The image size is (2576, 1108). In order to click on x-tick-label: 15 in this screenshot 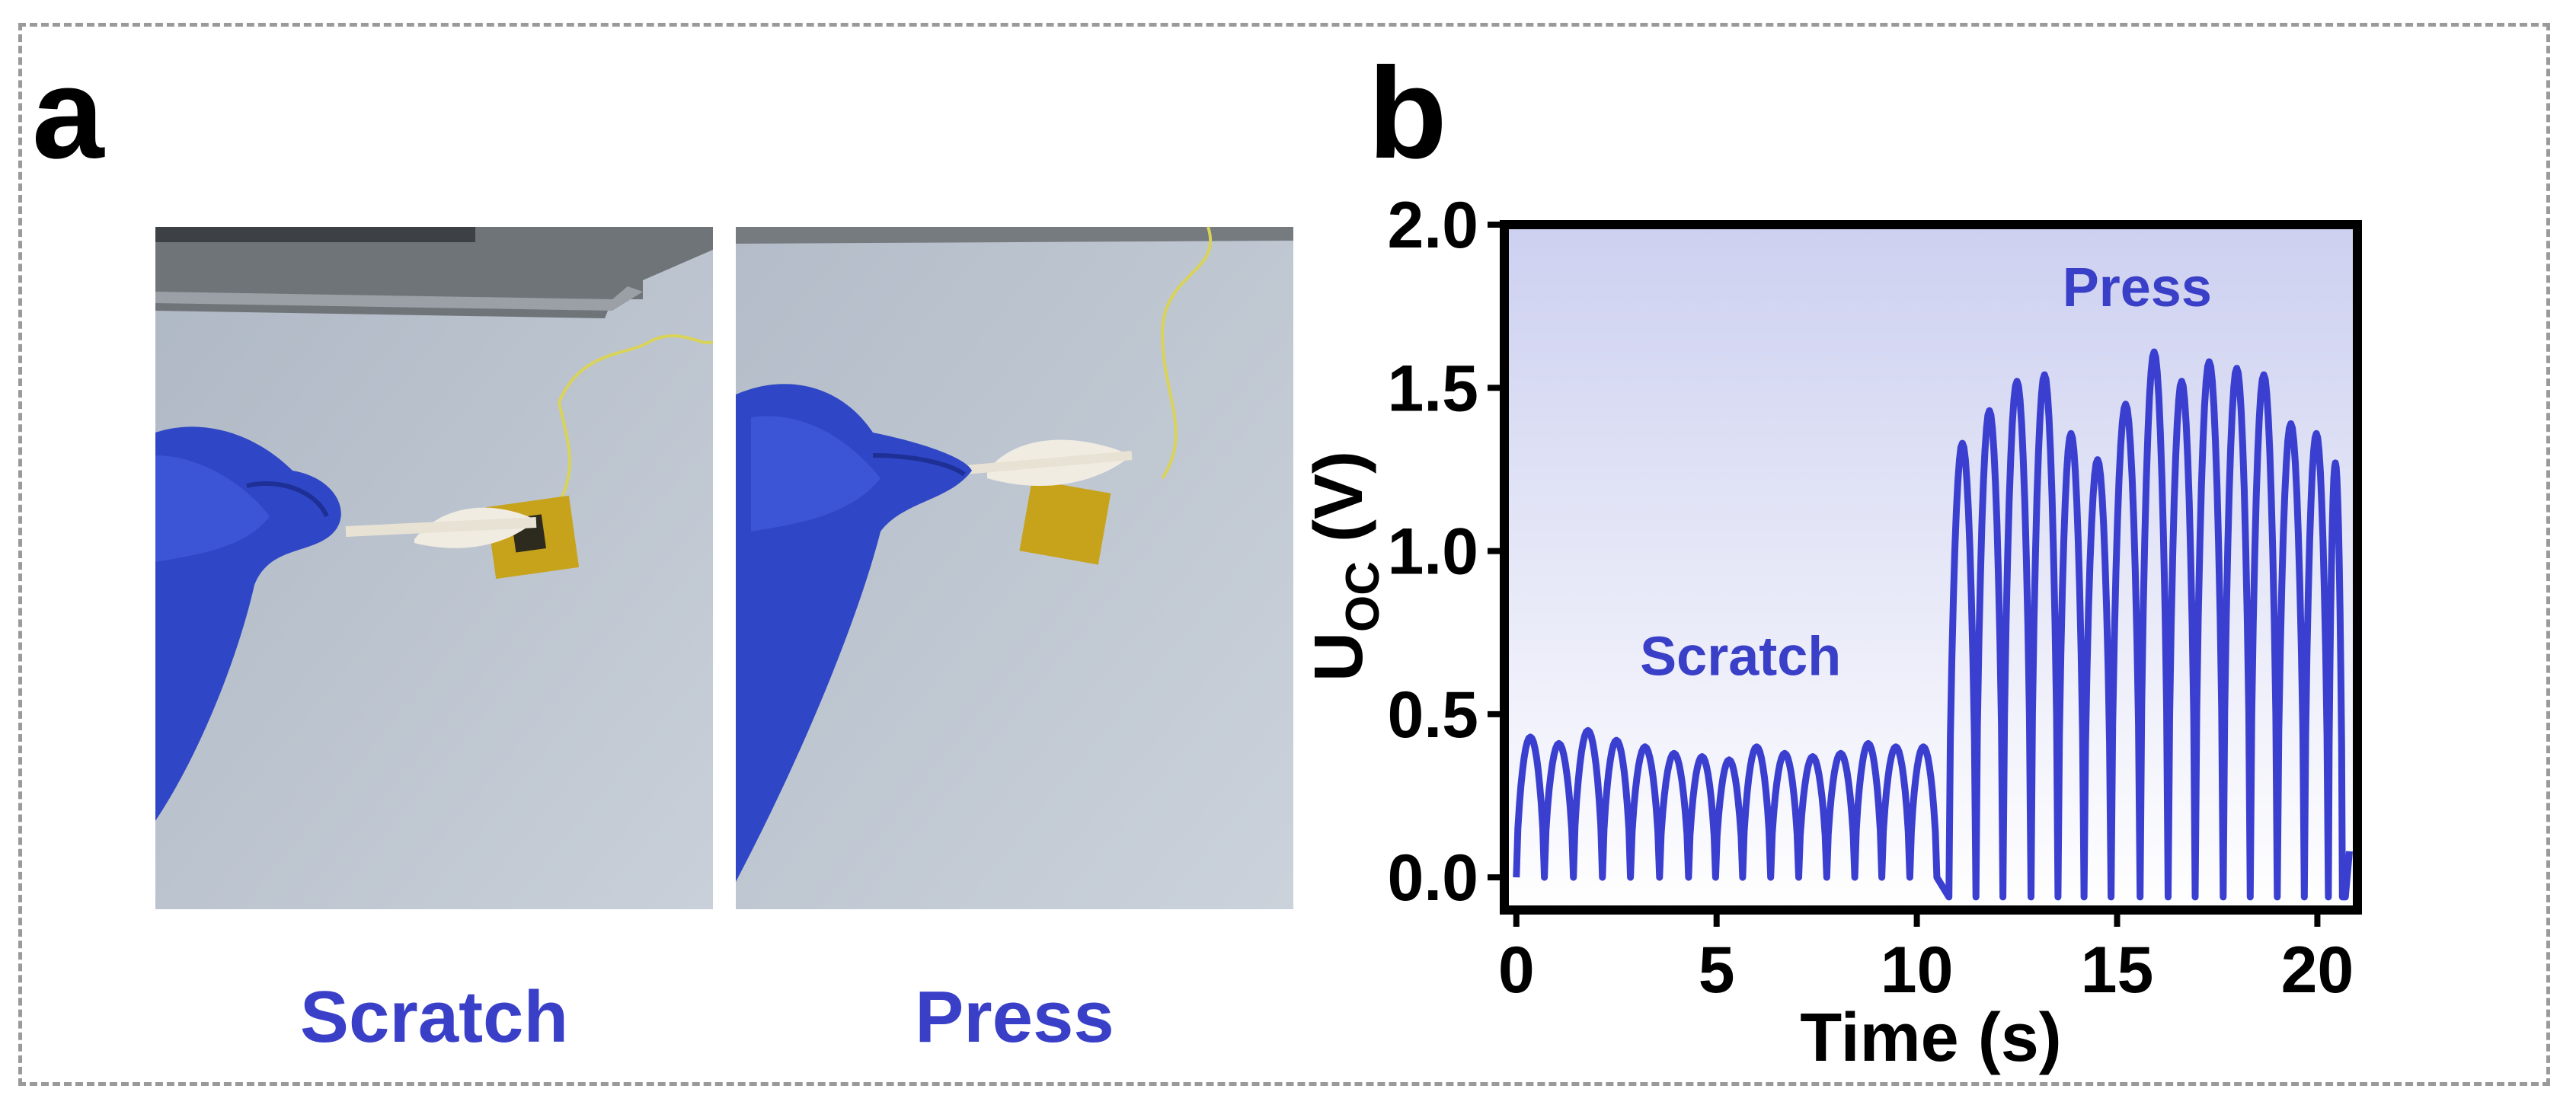, I will do `click(2117, 970)`.